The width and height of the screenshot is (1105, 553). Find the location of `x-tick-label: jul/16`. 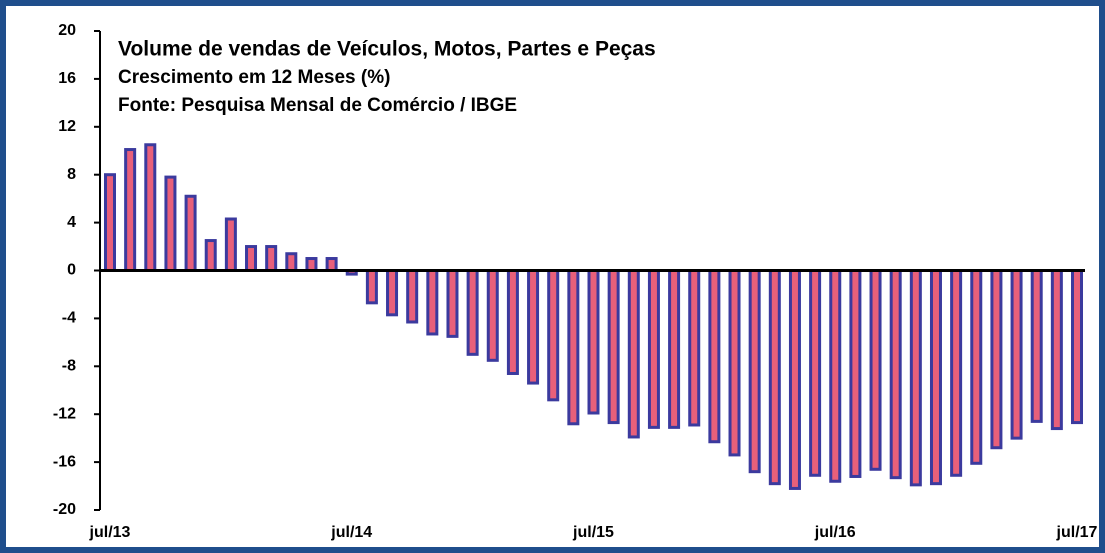

x-tick-label: jul/16 is located at coordinates (835, 532).